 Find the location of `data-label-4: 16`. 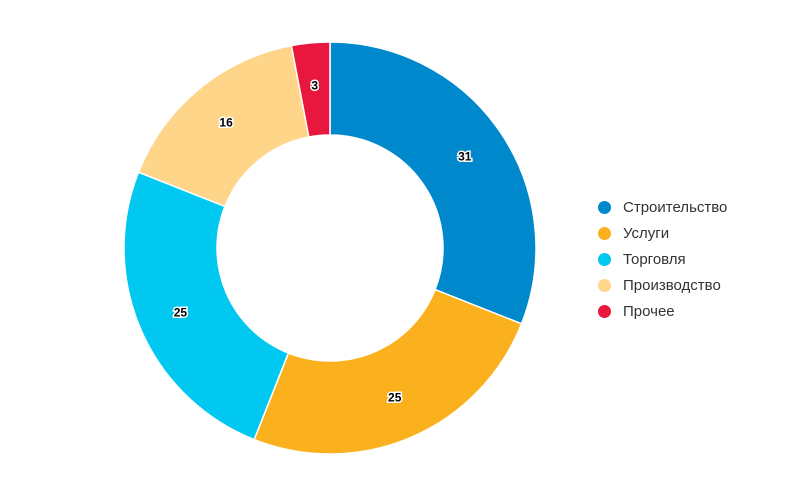

data-label-4: 16 is located at coordinates (226, 122).